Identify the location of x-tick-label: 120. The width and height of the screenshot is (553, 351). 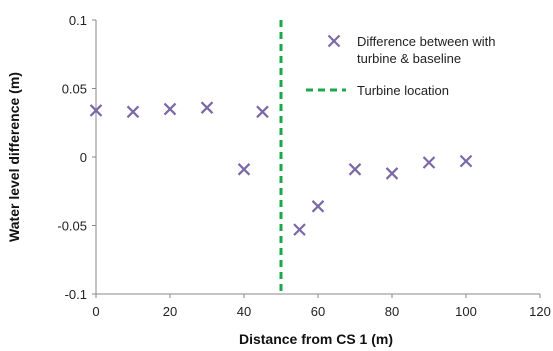
(540, 311).